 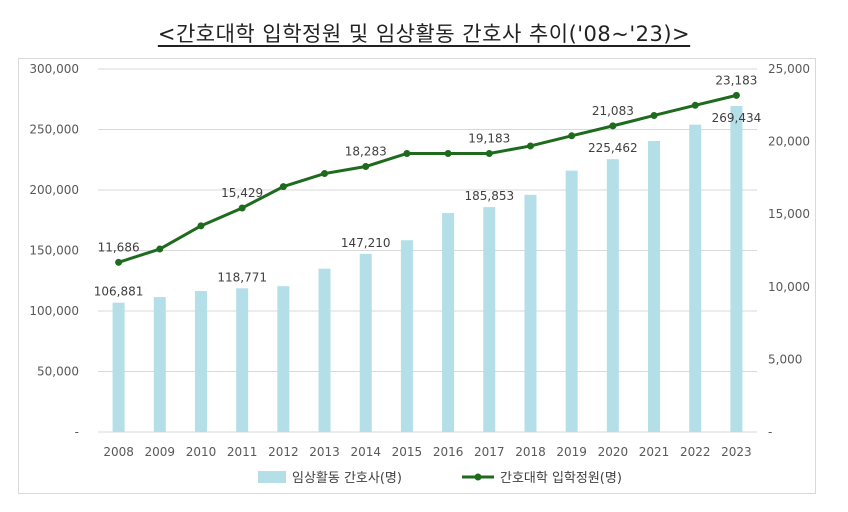 What do you see at coordinates (489, 138) in the screenshot?
I see `line-data-label: 19,183` at bounding box center [489, 138].